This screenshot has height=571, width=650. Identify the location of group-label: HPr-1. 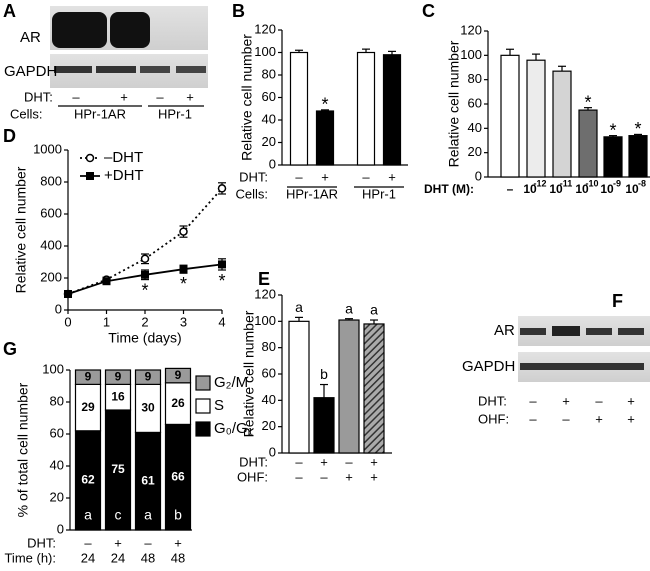
(379, 193).